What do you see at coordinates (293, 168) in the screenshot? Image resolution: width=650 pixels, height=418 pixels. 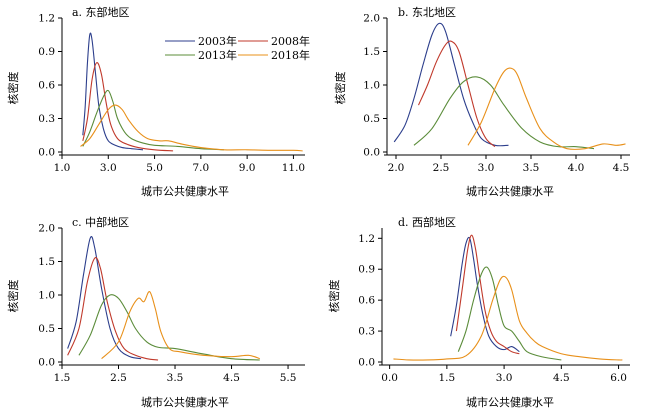 I see `panel-a-xtick-label: 11.0` at bounding box center [293, 168].